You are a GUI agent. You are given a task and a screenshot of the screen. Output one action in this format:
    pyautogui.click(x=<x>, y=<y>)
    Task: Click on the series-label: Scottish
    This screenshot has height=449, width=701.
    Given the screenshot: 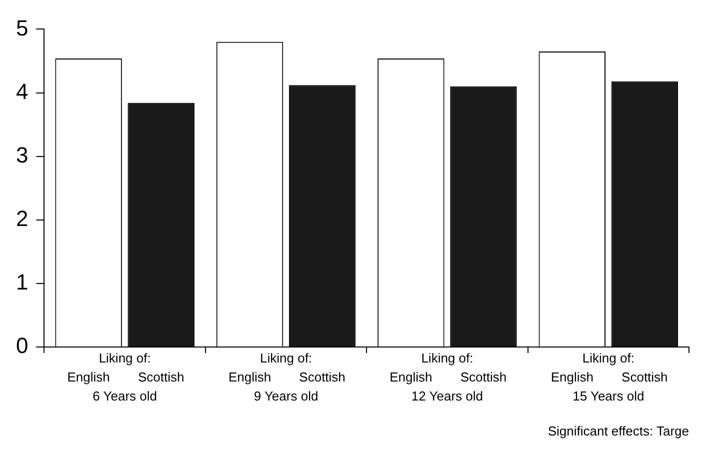 What is the action you would take?
    pyautogui.click(x=161, y=377)
    